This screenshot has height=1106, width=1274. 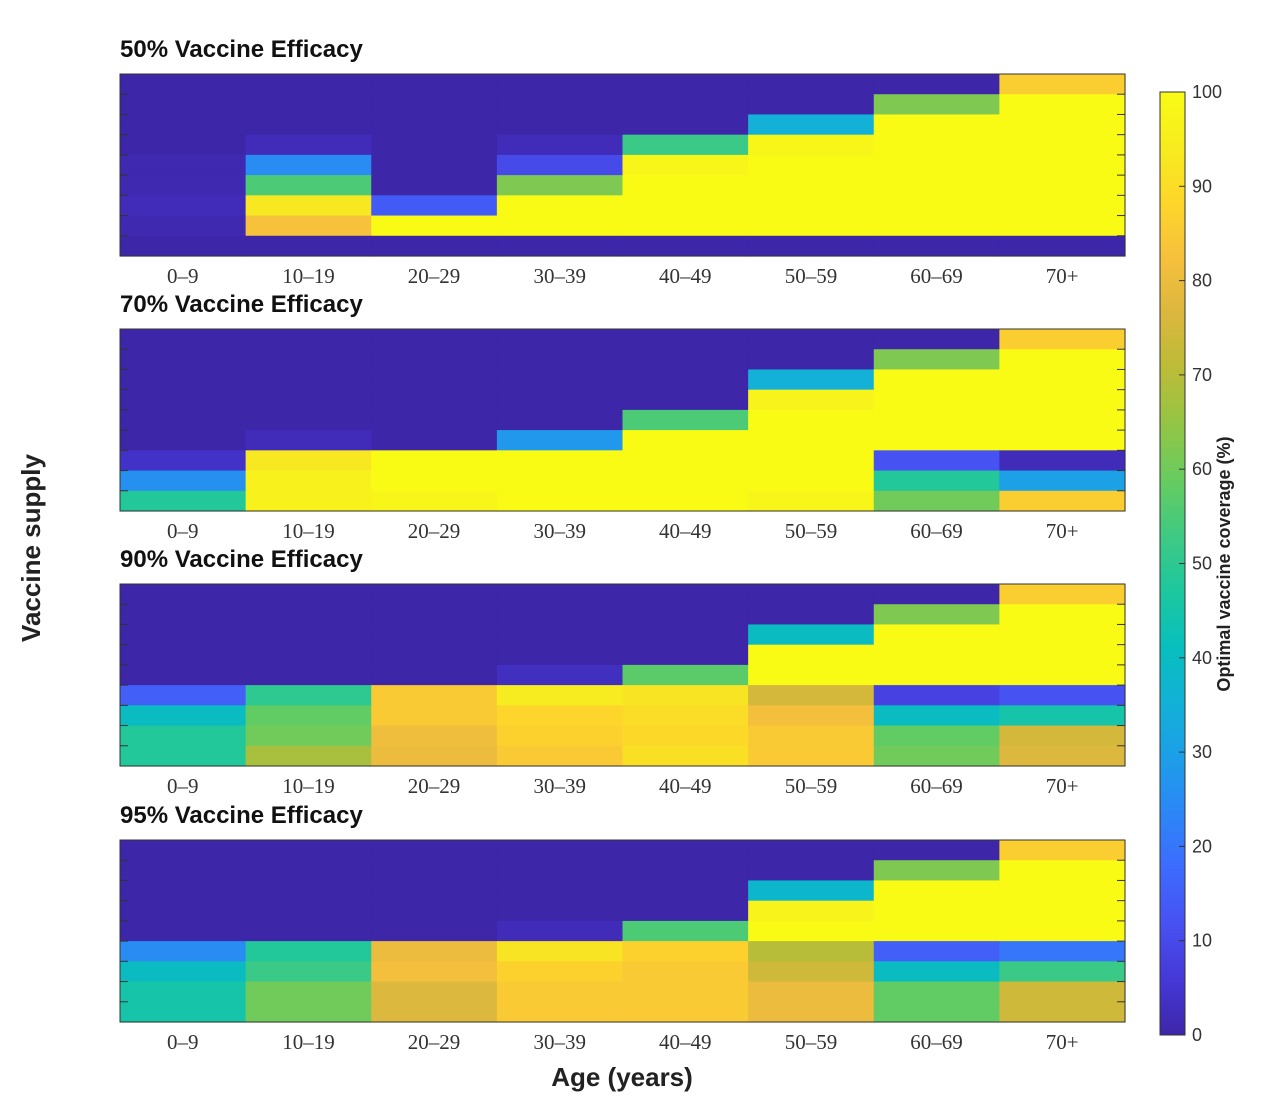 What do you see at coordinates (241, 49) in the screenshot?
I see `panel-title: 50% Vaccine Efficacy` at bounding box center [241, 49].